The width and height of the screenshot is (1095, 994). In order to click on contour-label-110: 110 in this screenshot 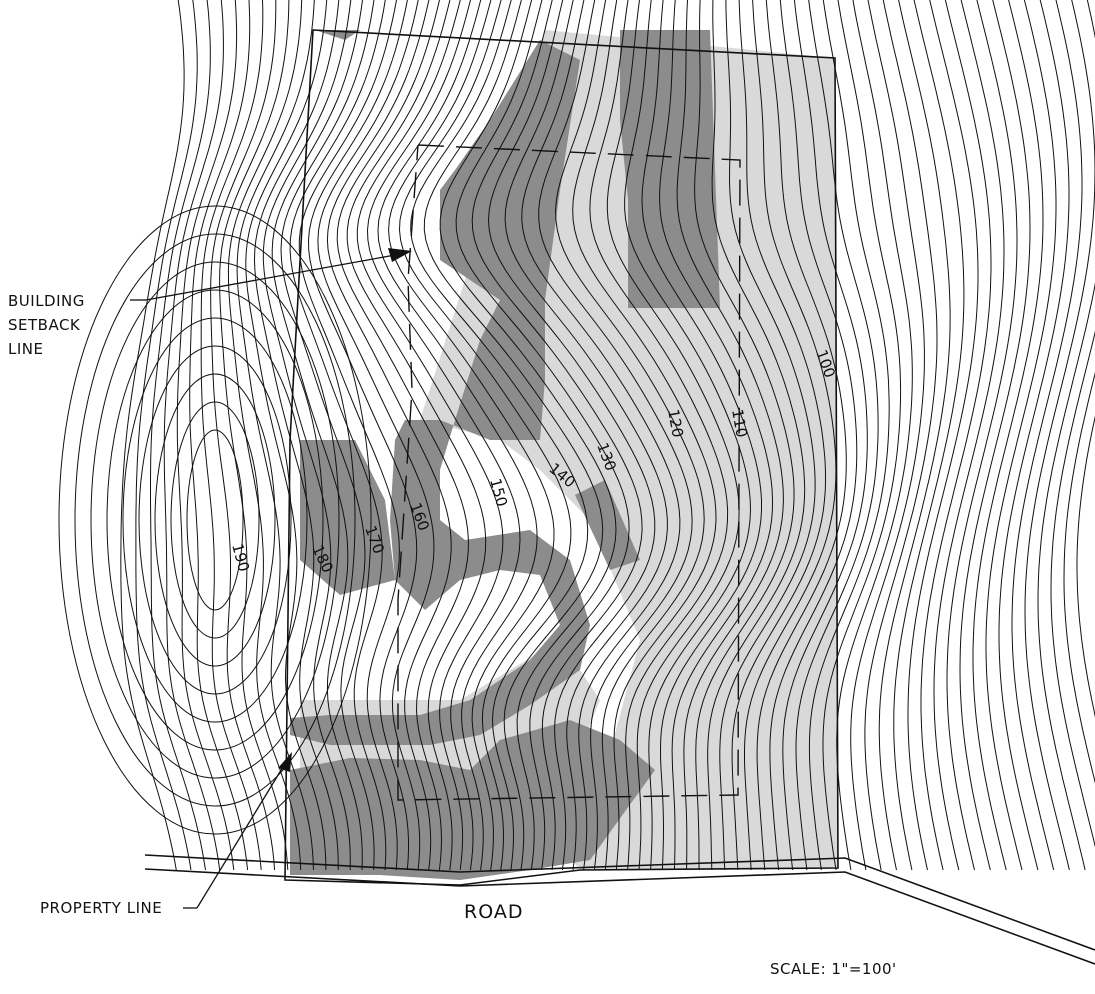, I will do `click(739, 423)`.